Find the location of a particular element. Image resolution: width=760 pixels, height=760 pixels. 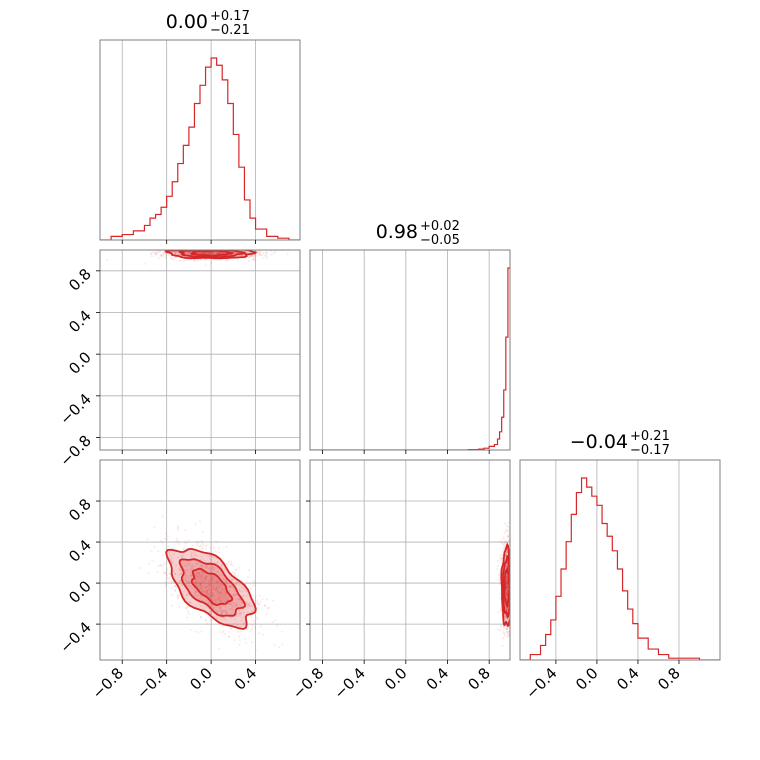

title-lower-error: −0.05 is located at coordinates (440, 240).